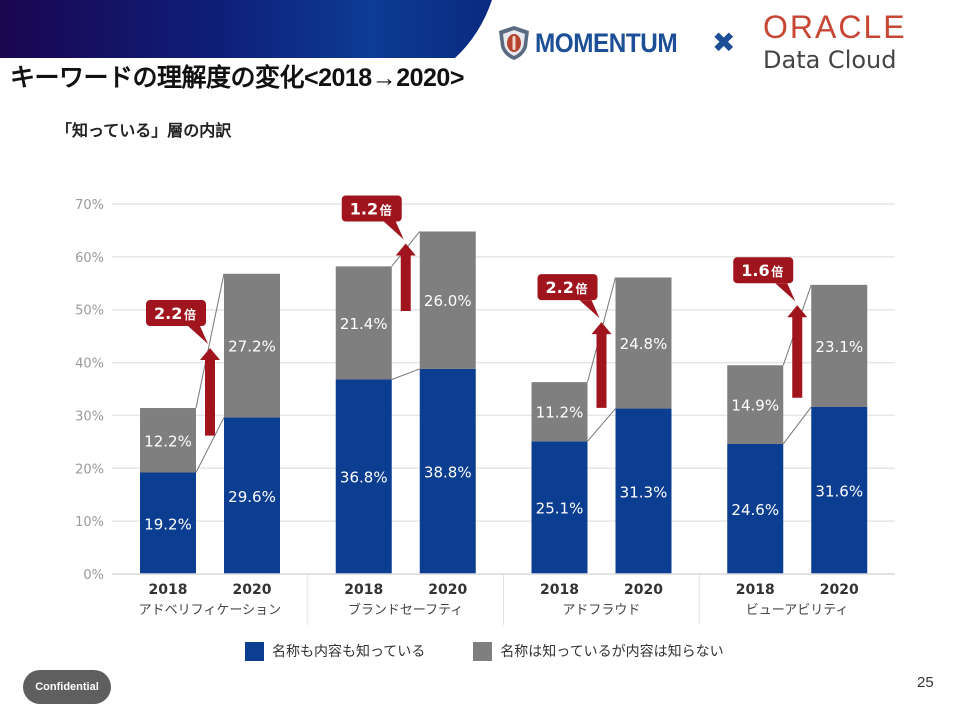  What do you see at coordinates (514, 43) in the screenshot?
I see `shield-icon` at bounding box center [514, 43].